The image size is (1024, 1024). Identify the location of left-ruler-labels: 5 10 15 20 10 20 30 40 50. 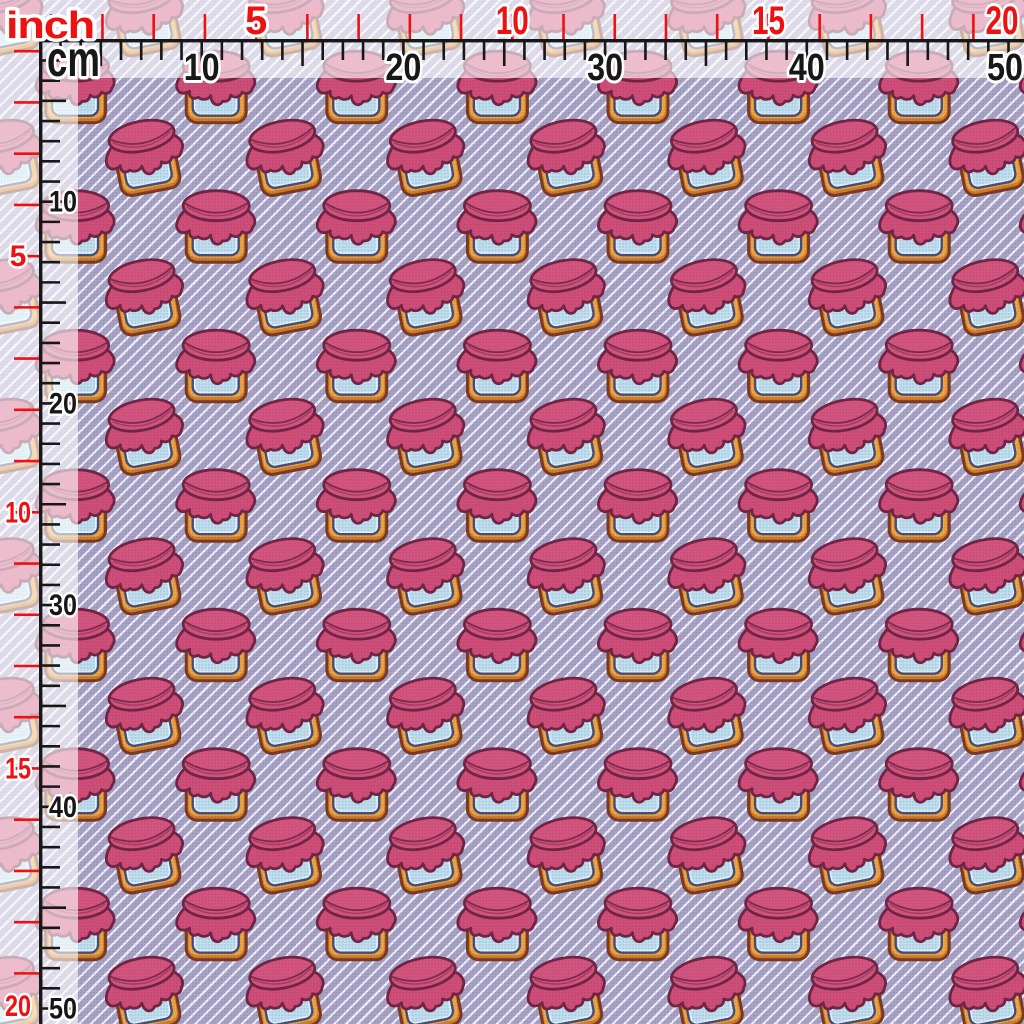
(41, 603).